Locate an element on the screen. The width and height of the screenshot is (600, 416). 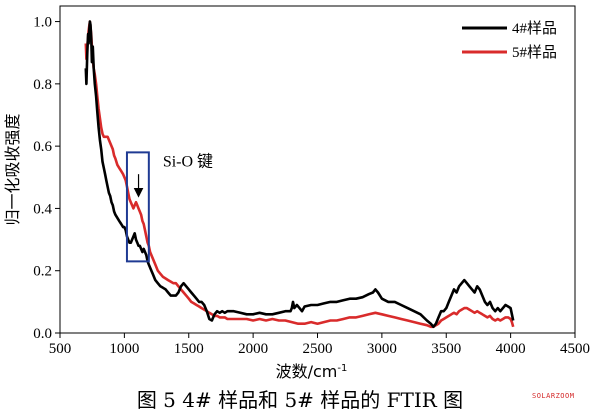
watermark-logo: SOLARZOOM is located at coordinates (553, 396).